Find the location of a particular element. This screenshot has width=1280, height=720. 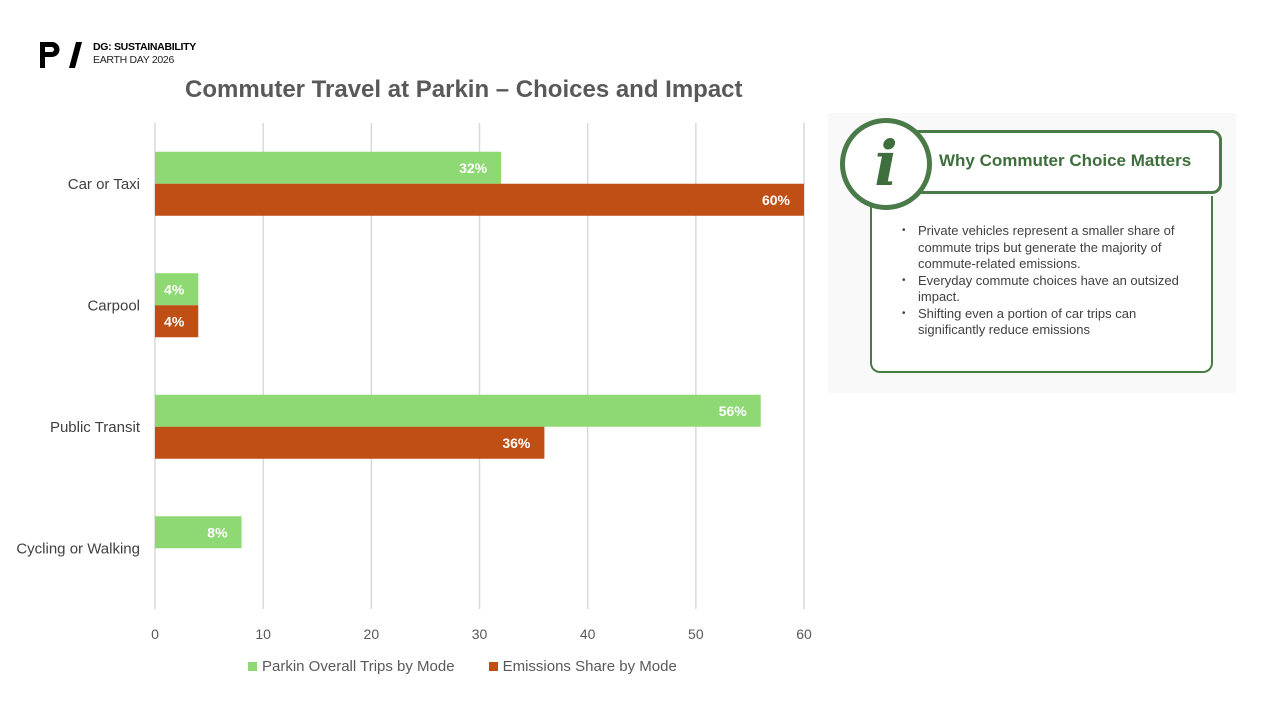

legend-label-emissions: Emissions Share by Mode is located at coordinates (589, 666).